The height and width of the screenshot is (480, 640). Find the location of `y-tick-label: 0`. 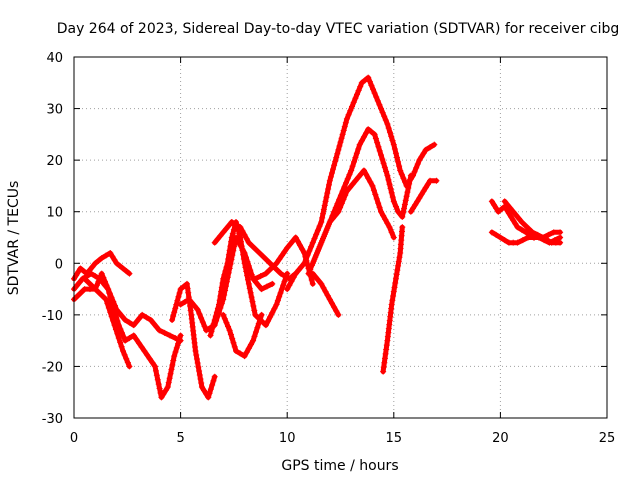

y-tick-label: 0 is located at coordinates (59, 264).